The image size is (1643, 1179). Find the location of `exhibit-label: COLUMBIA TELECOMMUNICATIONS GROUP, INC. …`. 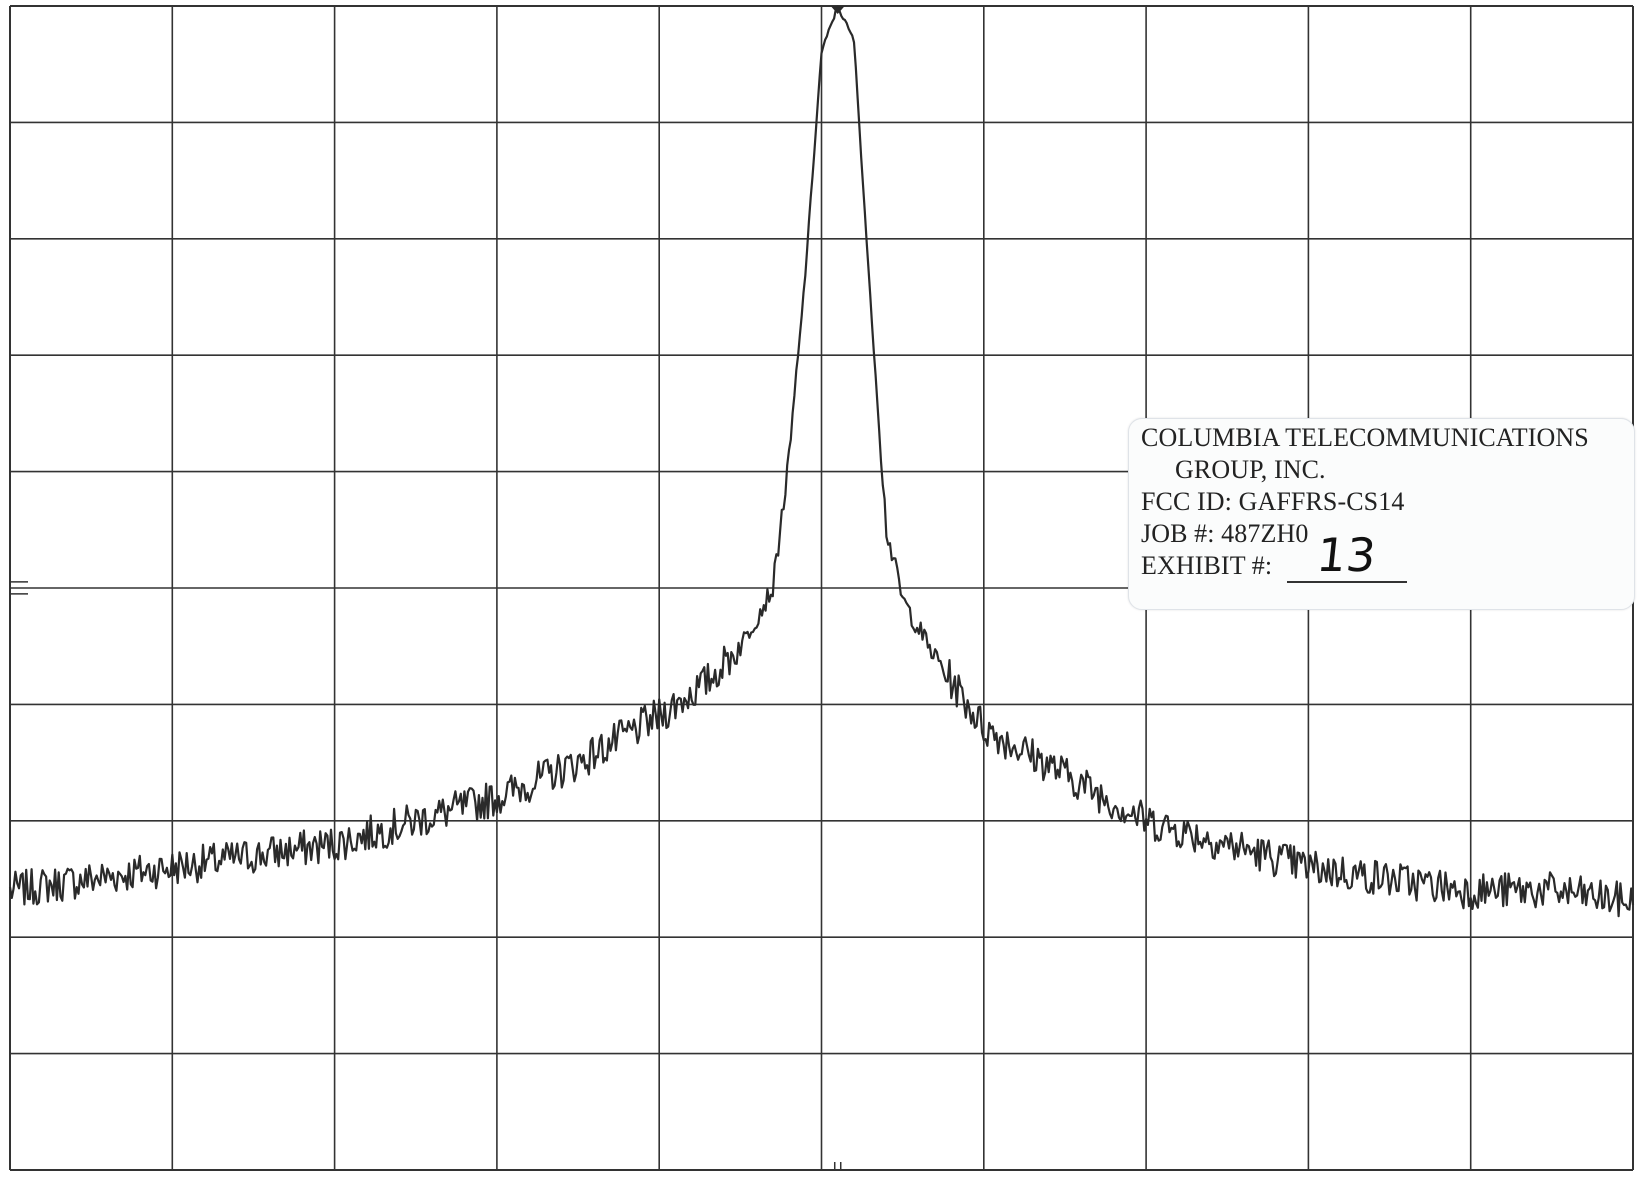

exhibit-label: COLUMBIA TELECOMMUNICATIONS GROUP, INC. … is located at coordinates (1381, 514).